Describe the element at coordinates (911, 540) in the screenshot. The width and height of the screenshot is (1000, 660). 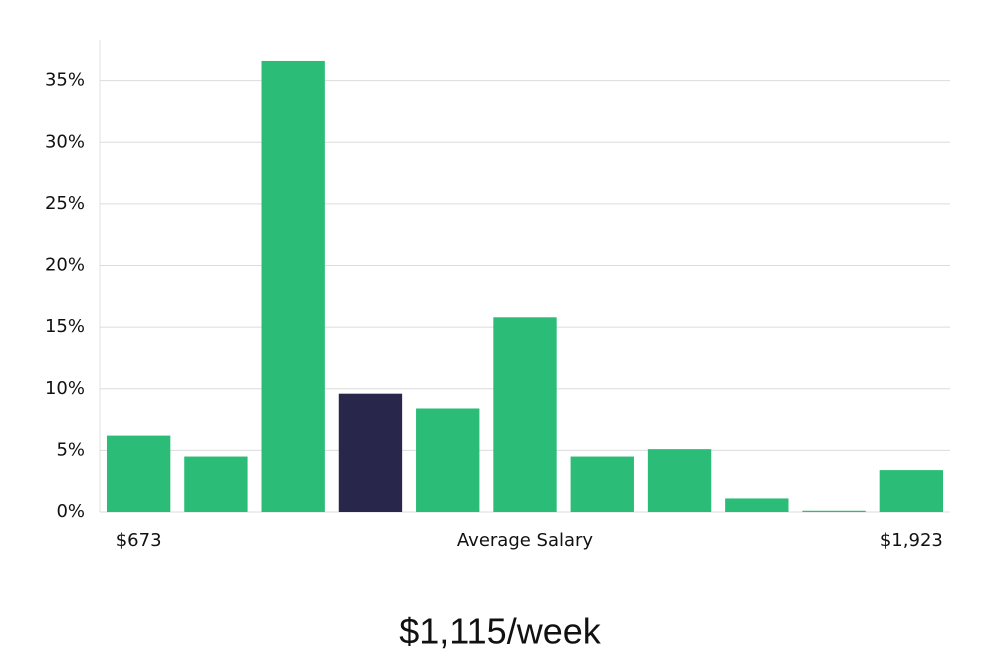
I see `x-tick-label: $1,923` at that location.